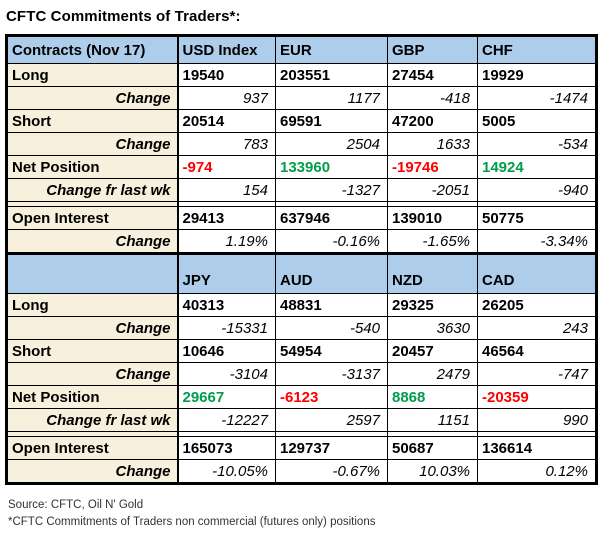 This screenshot has height=546, width=600. I want to click on cell-value: -3104, so click(226, 374).